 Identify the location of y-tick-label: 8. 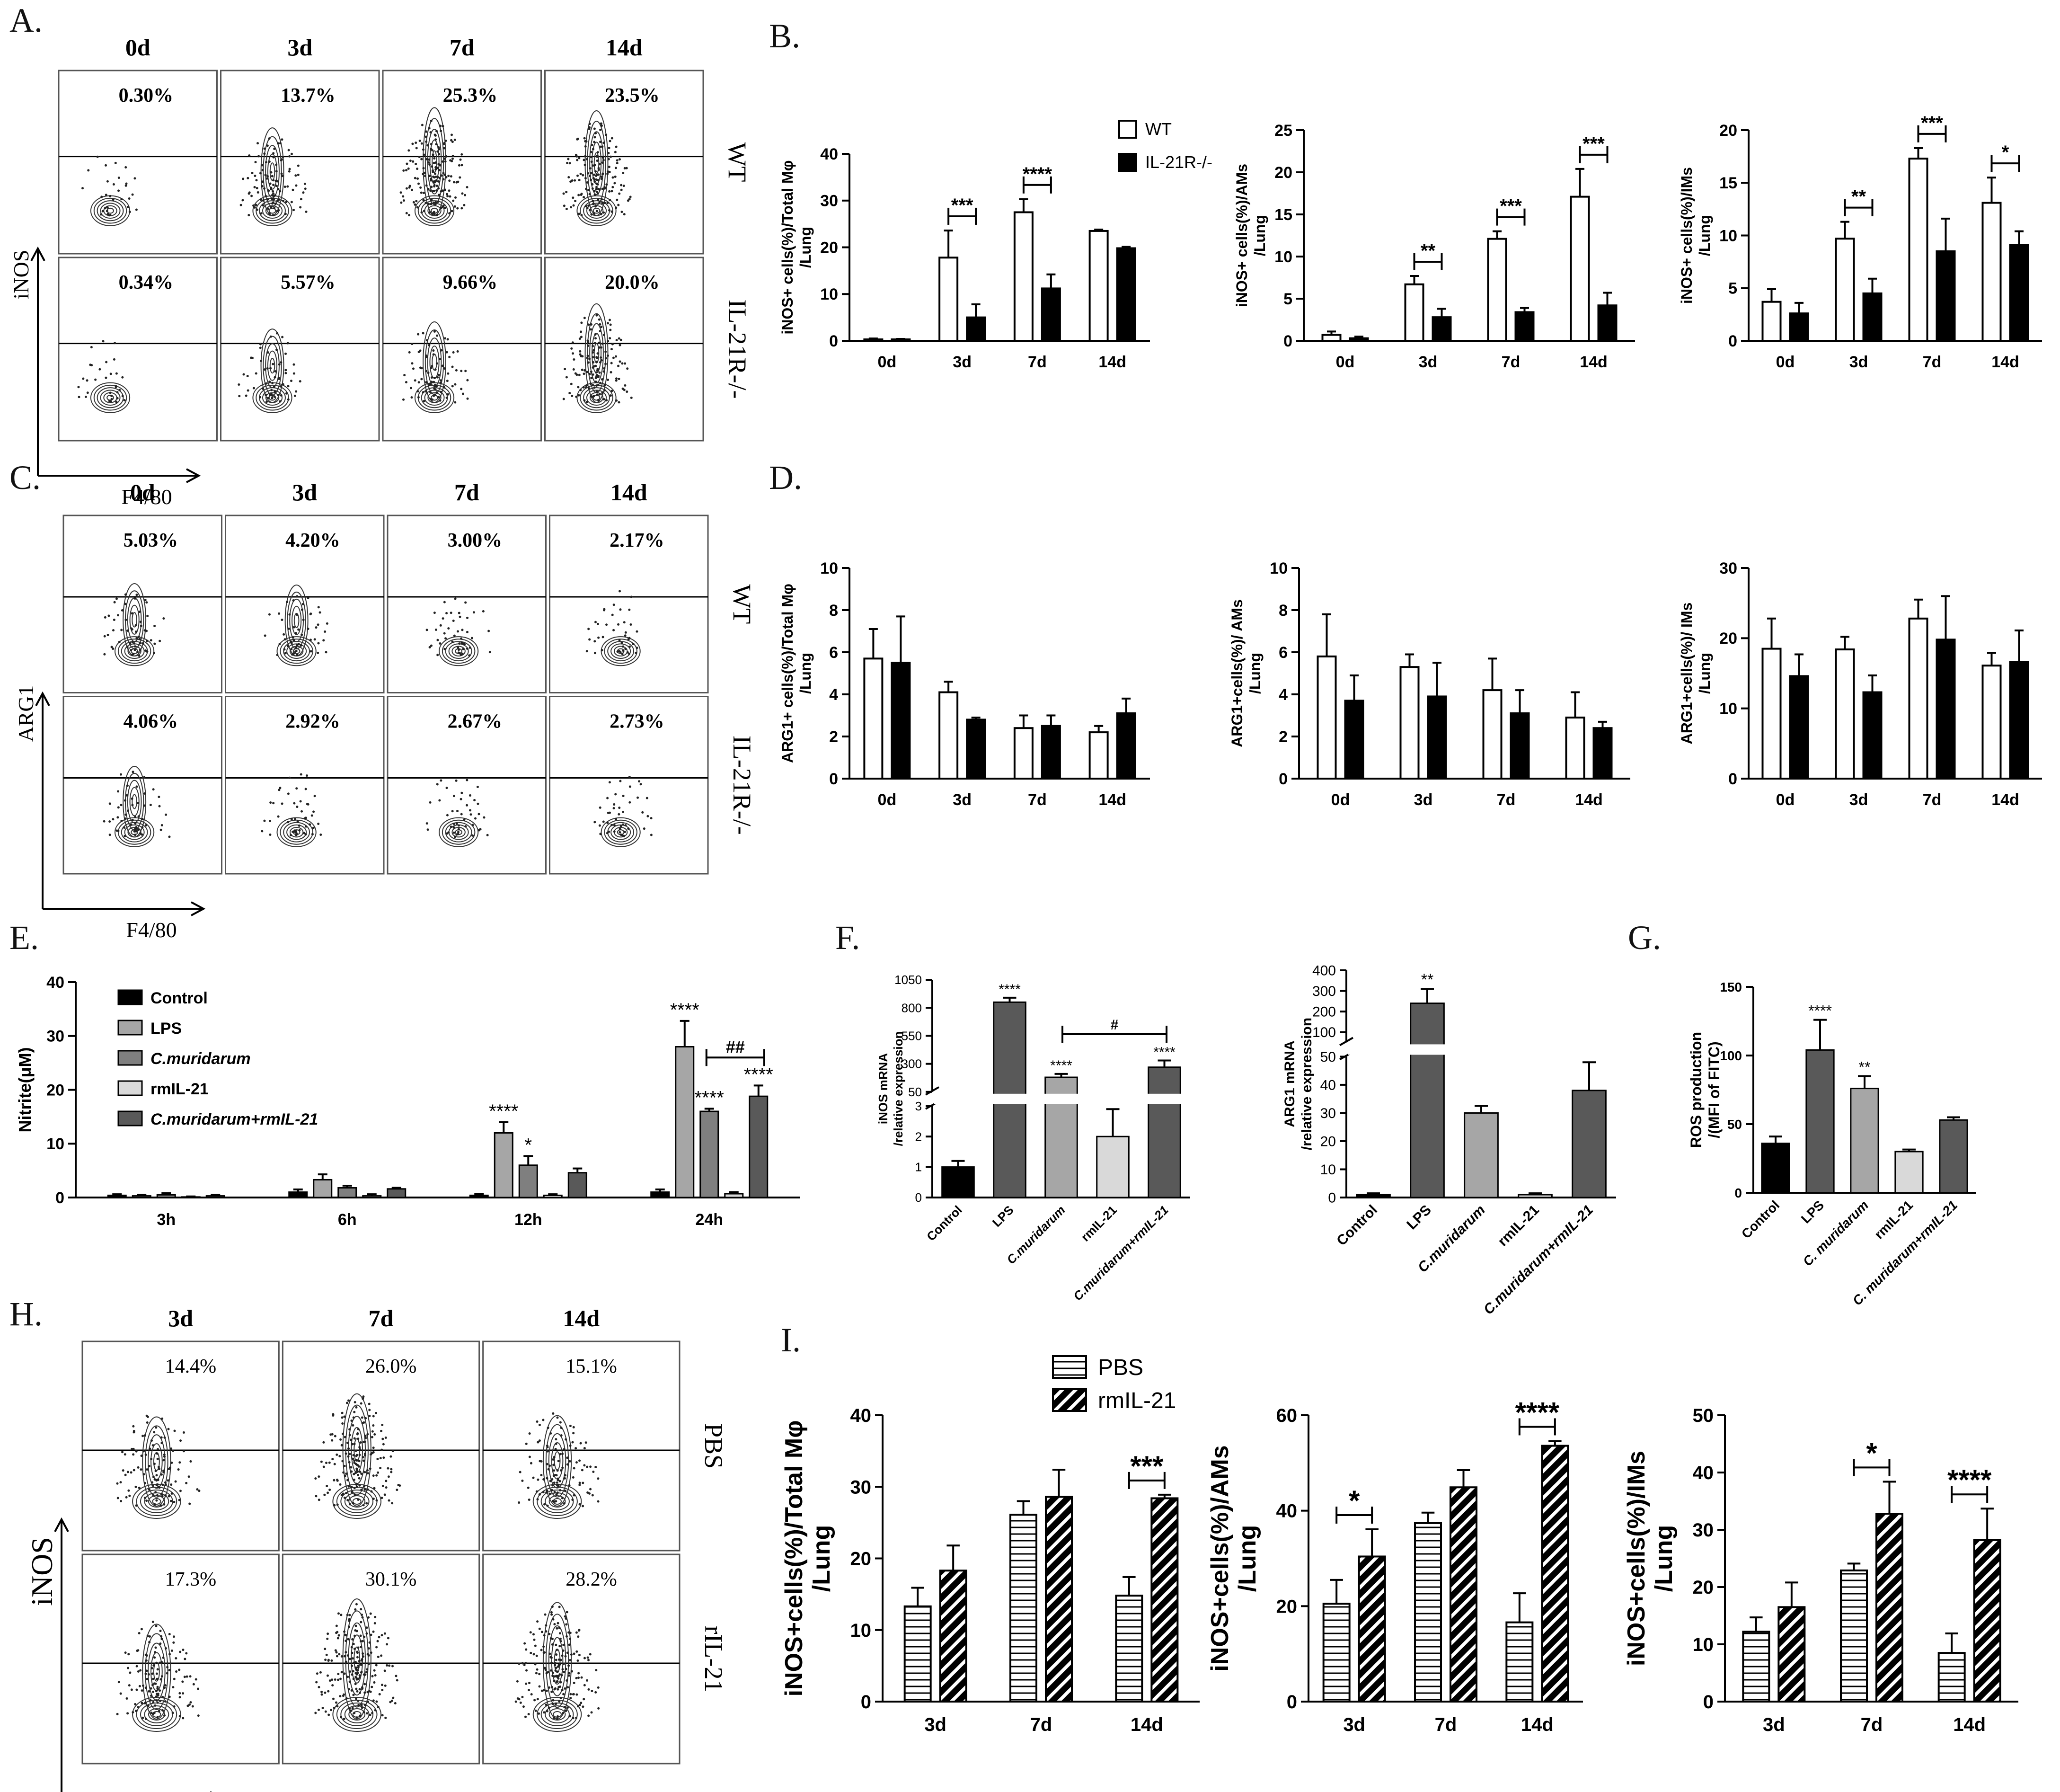
(833, 611).